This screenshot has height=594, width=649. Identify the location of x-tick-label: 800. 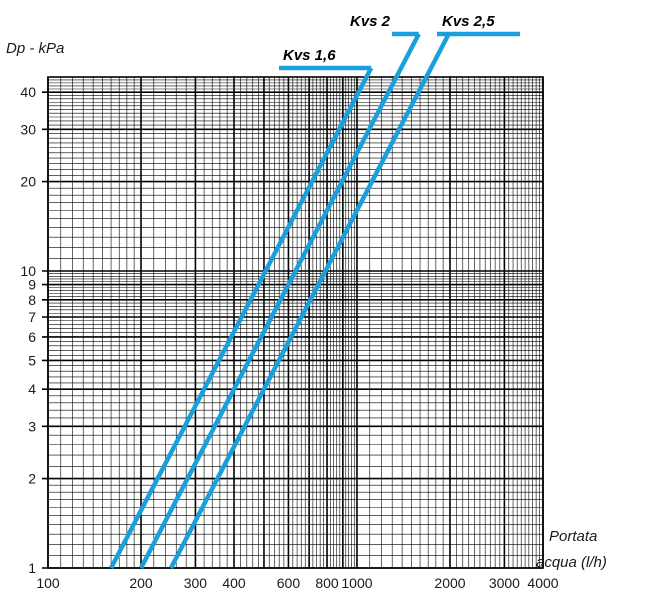
(327, 583).